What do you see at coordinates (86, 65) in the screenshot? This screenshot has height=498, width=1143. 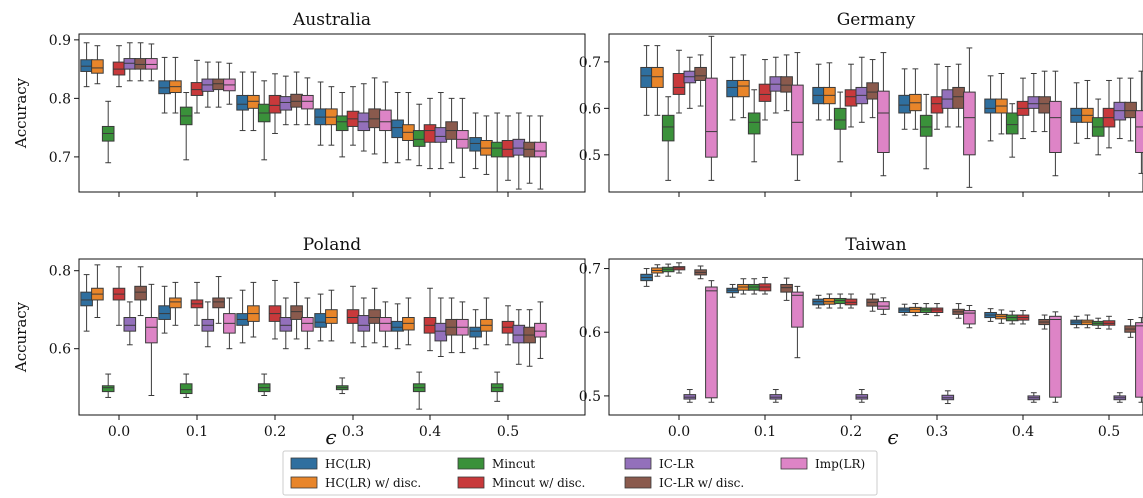 I see `box-0.0-0` at bounding box center [86, 65].